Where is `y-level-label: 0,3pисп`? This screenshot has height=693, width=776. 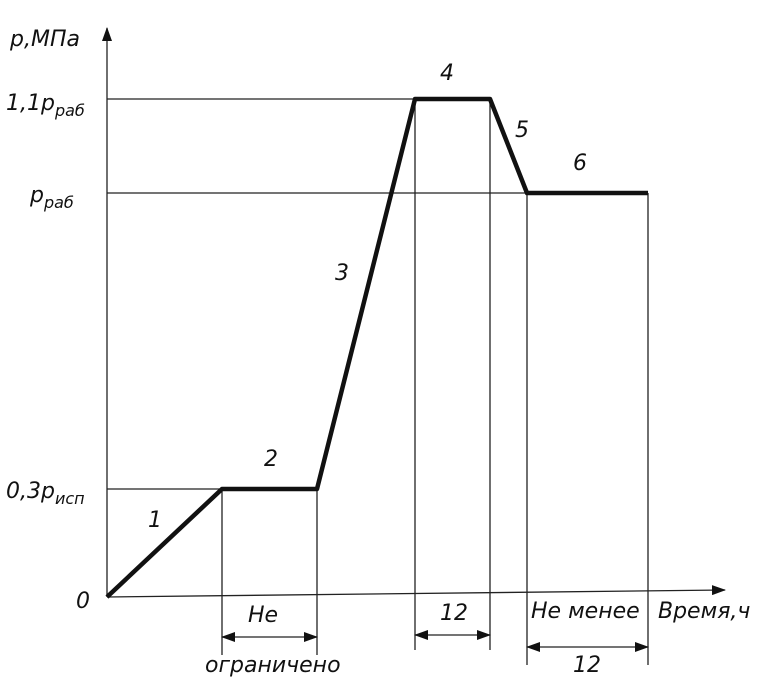
y-level-label: 0,3pисп is located at coordinates (45, 493).